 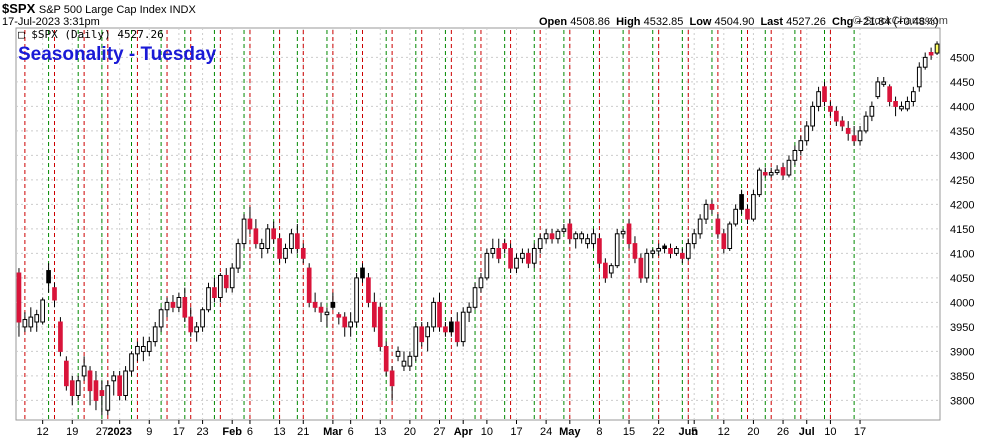 What do you see at coordinates (599, 432) in the screenshot?
I see `x-tick-label: 8` at bounding box center [599, 432].